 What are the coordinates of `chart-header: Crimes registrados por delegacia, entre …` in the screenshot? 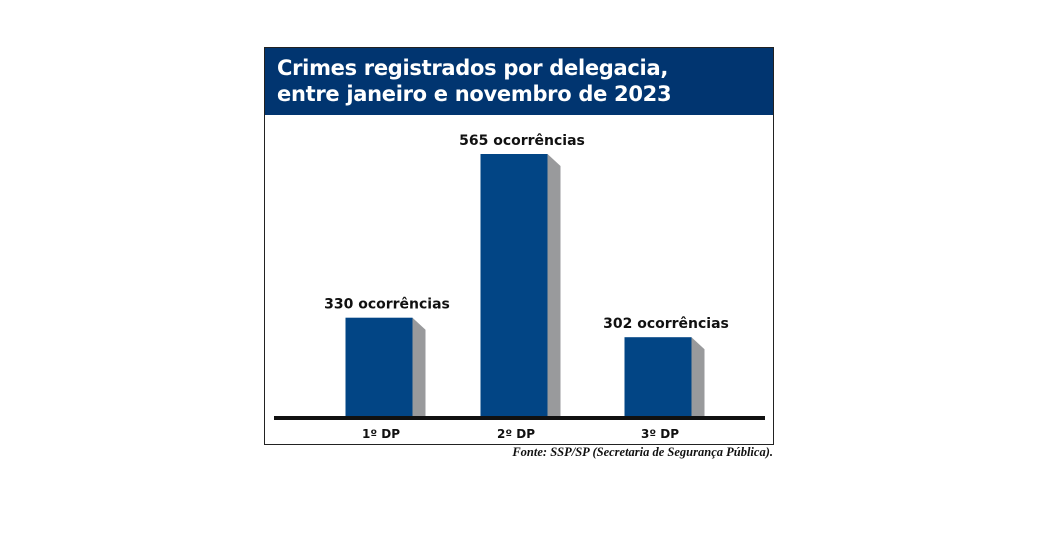 It's located at (519, 81).